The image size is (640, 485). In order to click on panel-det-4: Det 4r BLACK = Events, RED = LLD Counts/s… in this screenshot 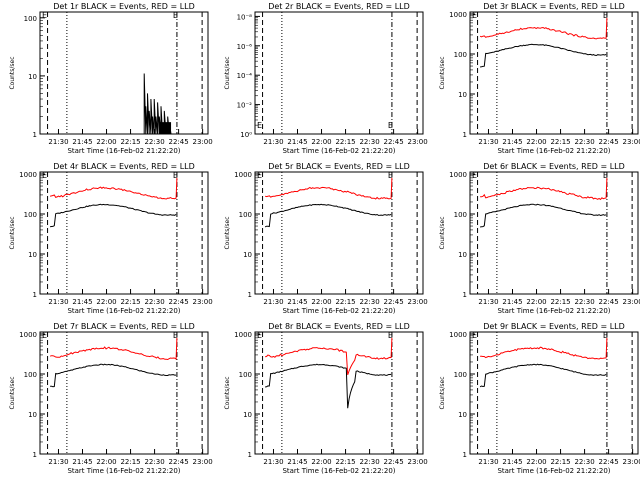, I will do `click(111, 238)`.